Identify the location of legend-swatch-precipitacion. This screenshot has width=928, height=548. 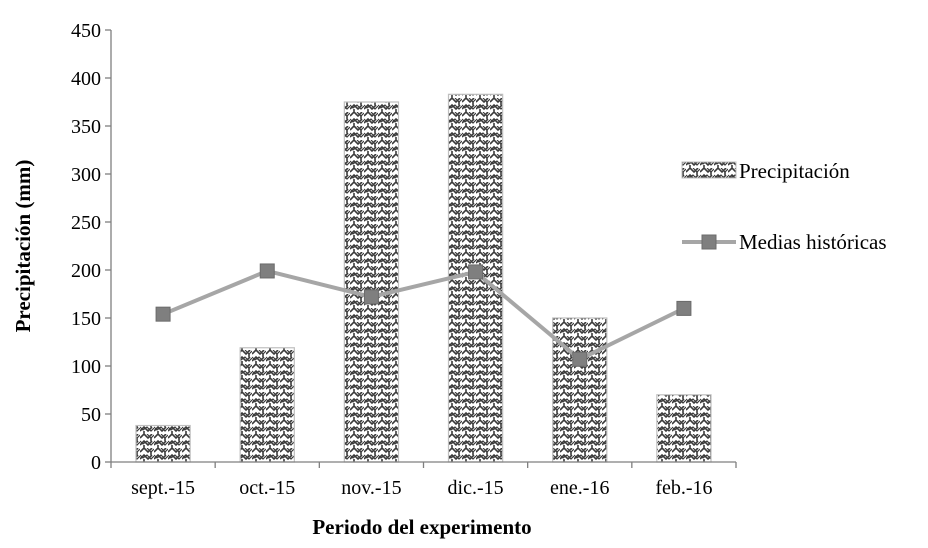
(709, 170).